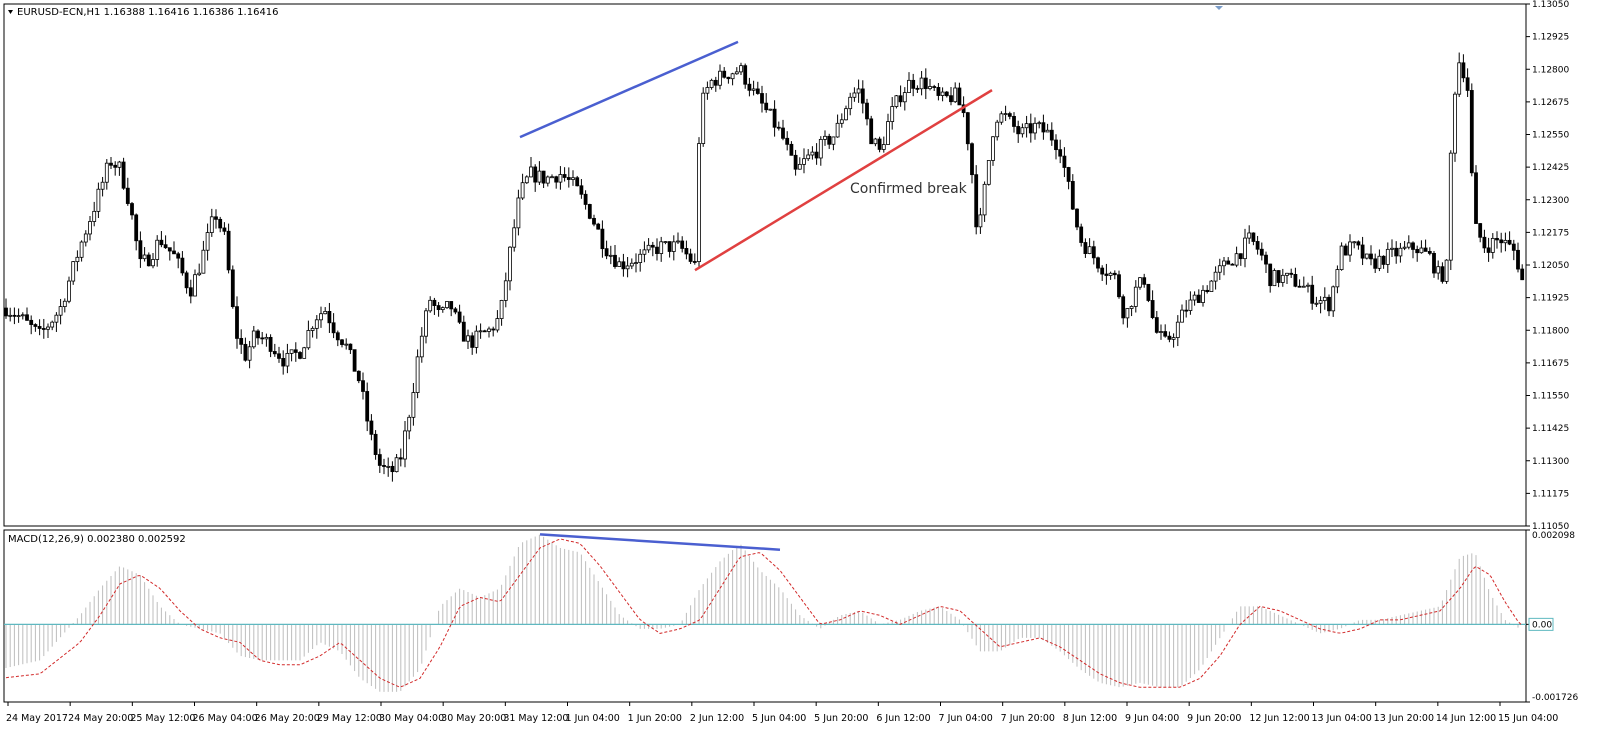 The height and width of the screenshot is (747, 1600). I want to click on macd-zero-marker, so click(1541, 624).